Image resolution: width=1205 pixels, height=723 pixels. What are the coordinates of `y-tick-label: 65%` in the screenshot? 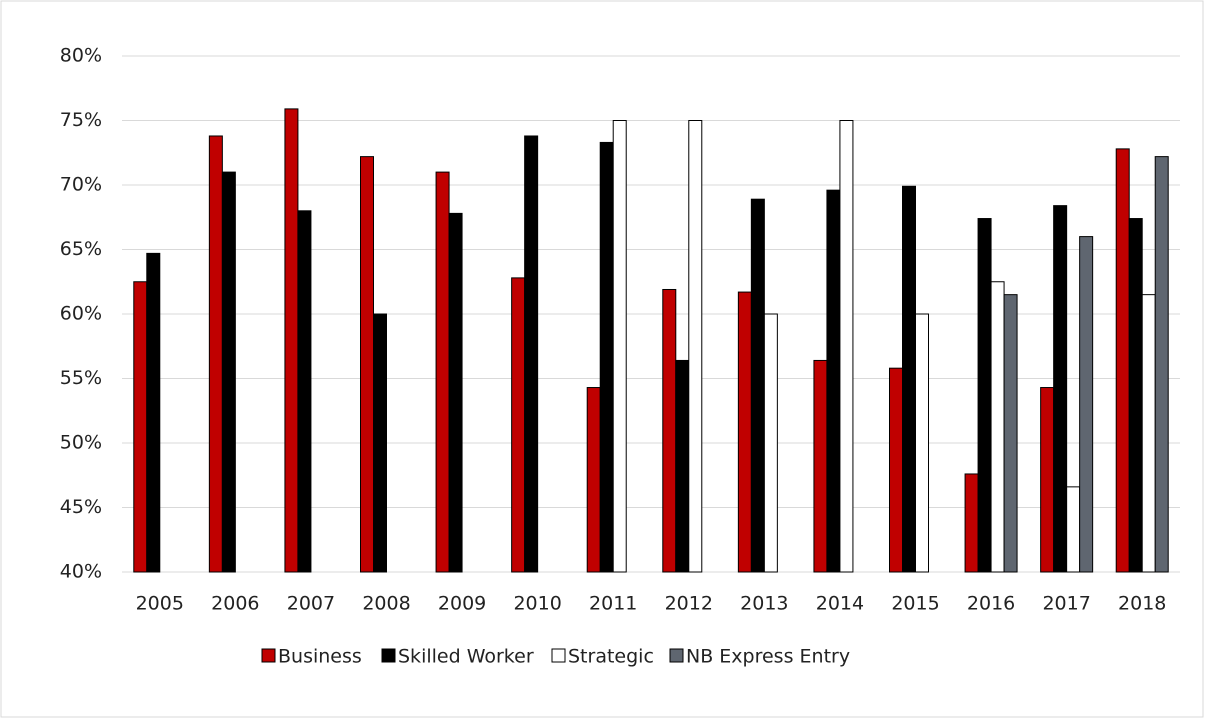 It's located at (81, 249).